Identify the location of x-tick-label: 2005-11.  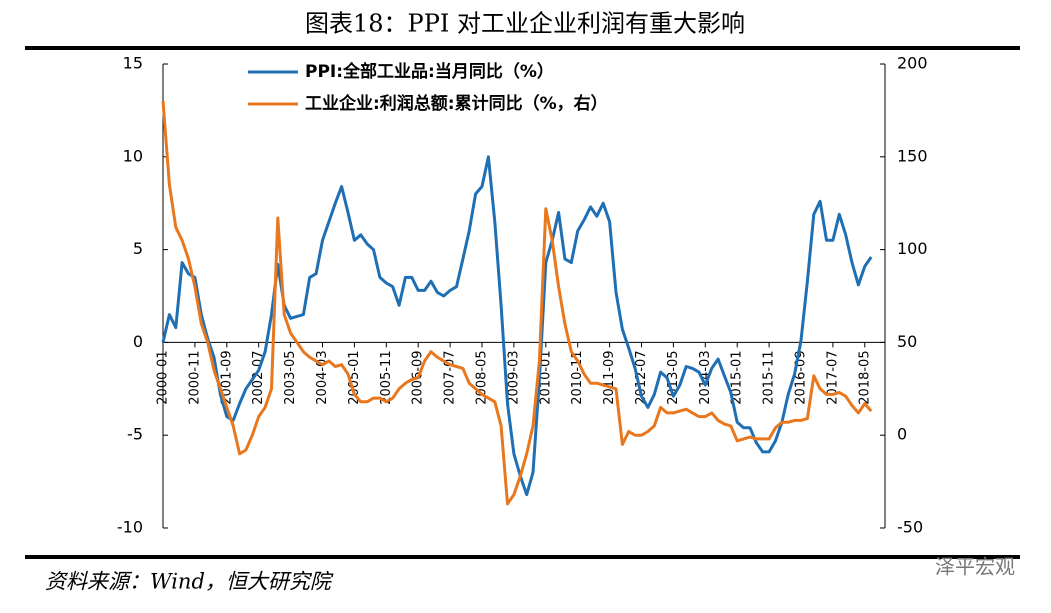
(386, 377).